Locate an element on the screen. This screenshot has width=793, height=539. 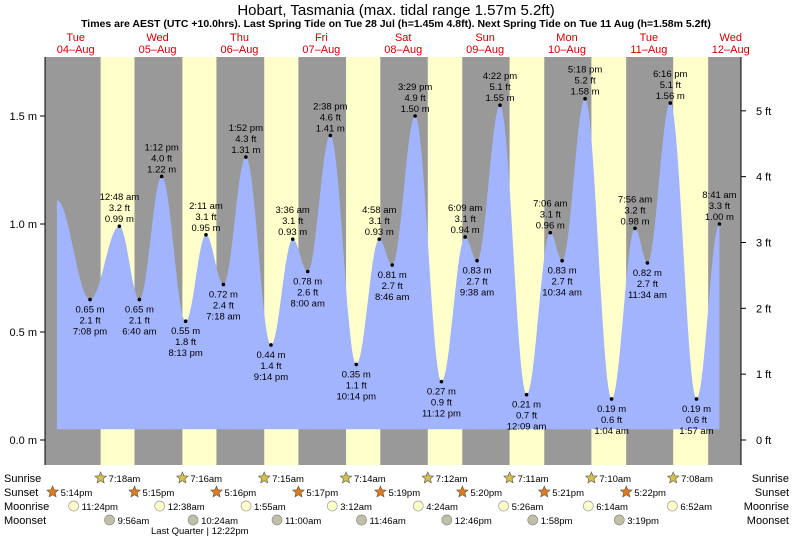
sunset-time: 5:17pm is located at coordinates (322, 493).